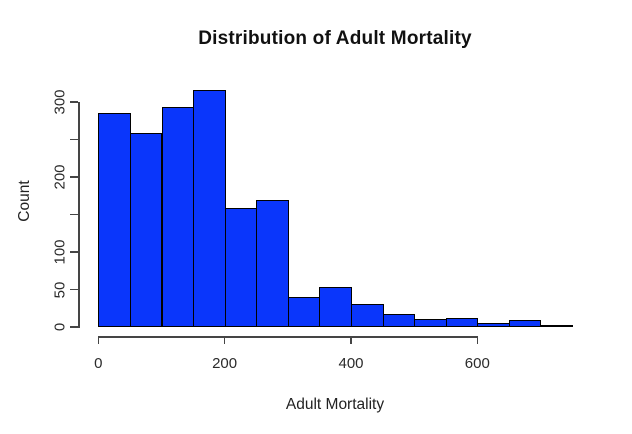 The height and width of the screenshot is (434, 632). I want to click on y-axis-title: Count, so click(24, 201).